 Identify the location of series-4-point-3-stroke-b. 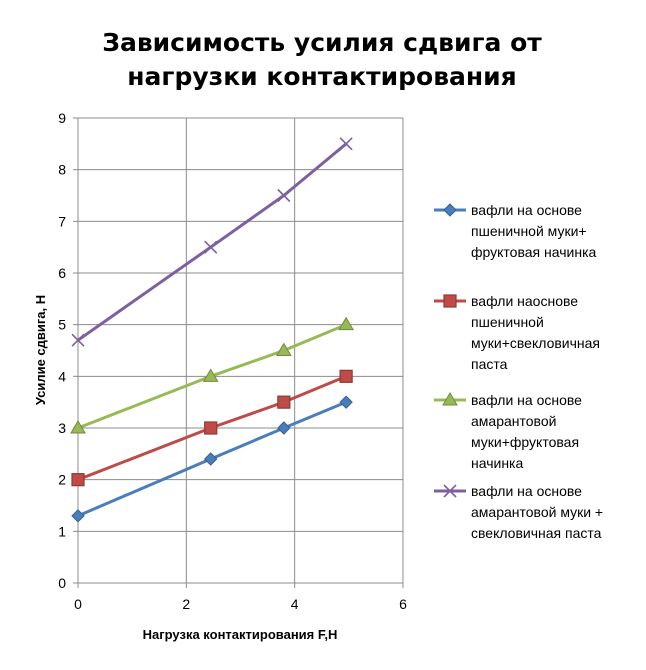
(284, 195).